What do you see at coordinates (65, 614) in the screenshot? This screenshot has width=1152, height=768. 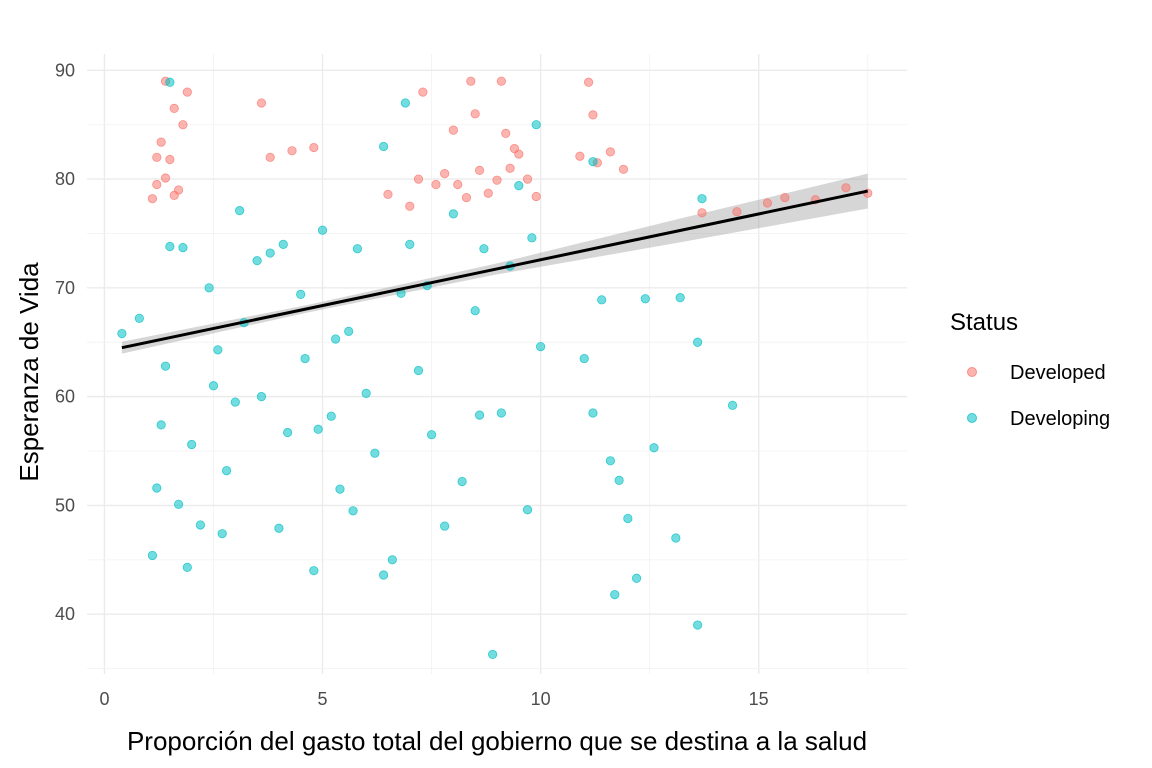 I see `y-tick-label: 40` at bounding box center [65, 614].